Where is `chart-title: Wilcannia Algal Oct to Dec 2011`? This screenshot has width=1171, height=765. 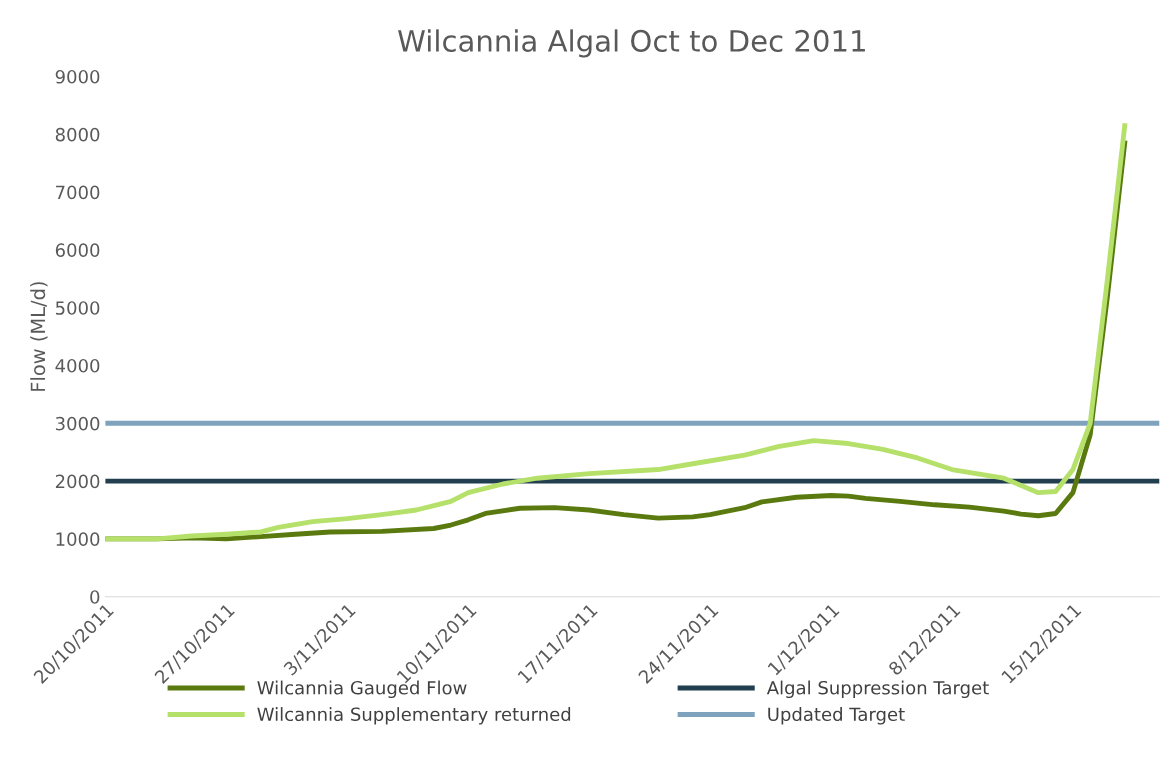 chart-title: Wilcannia Algal Oct to Dec 2011 is located at coordinates (631, 43).